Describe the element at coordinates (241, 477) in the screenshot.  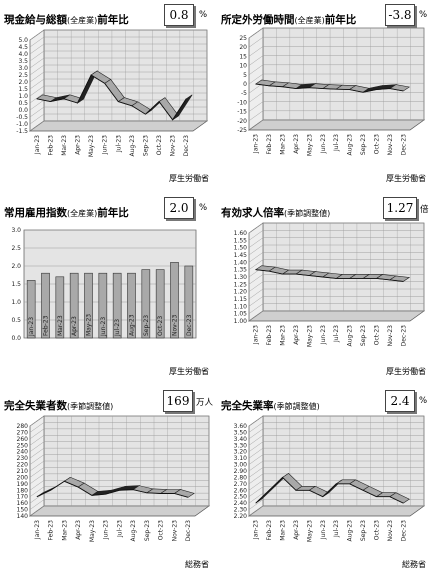
I see `y-tick-label: 2.80` at that location.